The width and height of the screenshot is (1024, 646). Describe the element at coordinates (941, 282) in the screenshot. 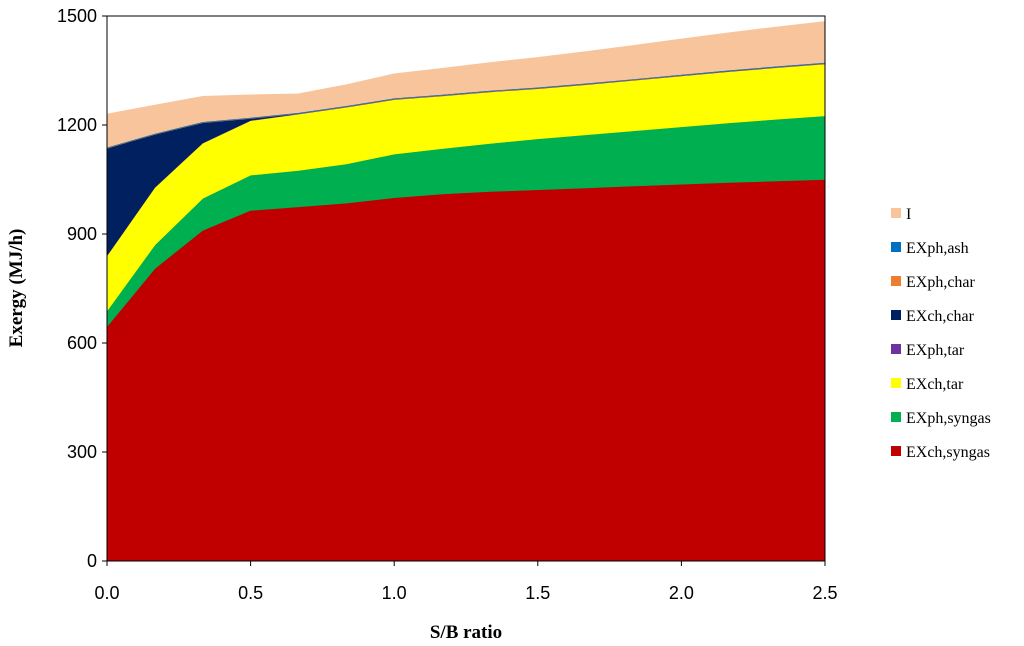

I see `legend-label-exph-char: EXph,char` at that location.